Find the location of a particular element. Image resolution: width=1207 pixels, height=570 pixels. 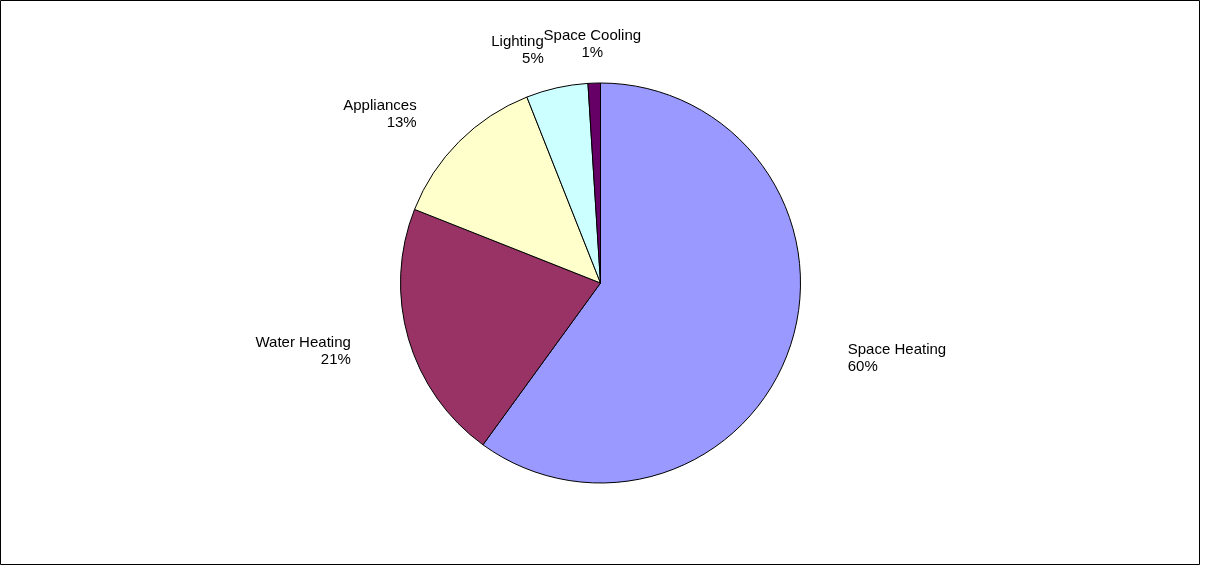

data-label: 21% is located at coordinates (335, 358).